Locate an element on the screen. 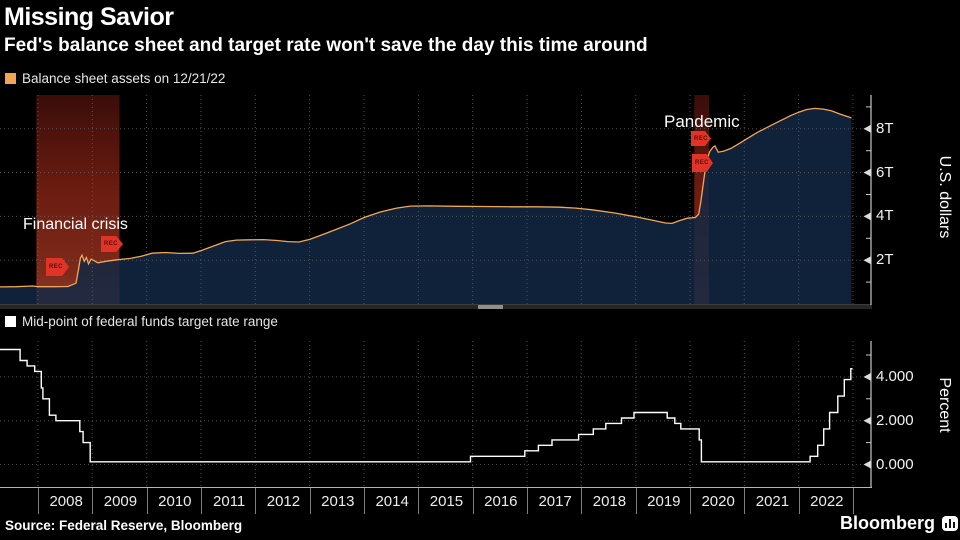  year-label-2017: 2017 is located at coordinates (554, 501).